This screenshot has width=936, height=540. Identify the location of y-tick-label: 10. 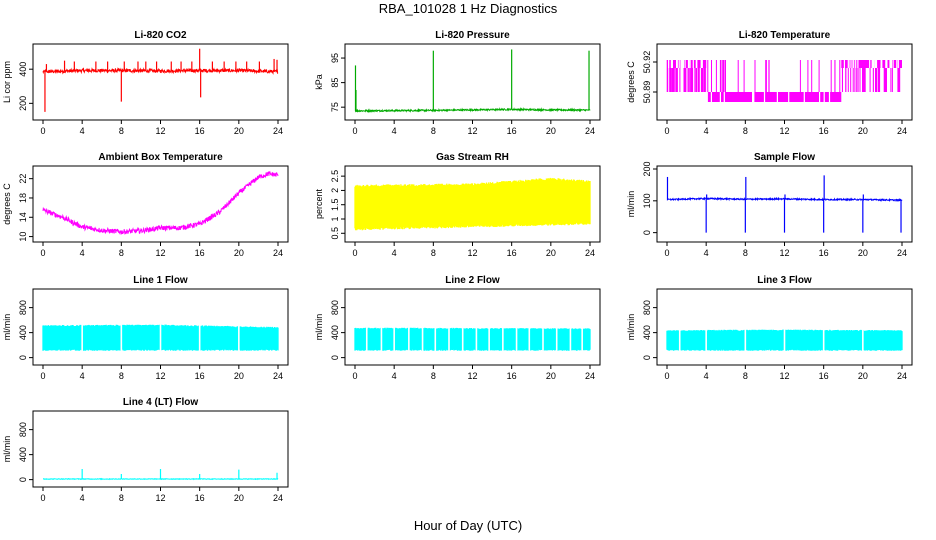
(23, 237).